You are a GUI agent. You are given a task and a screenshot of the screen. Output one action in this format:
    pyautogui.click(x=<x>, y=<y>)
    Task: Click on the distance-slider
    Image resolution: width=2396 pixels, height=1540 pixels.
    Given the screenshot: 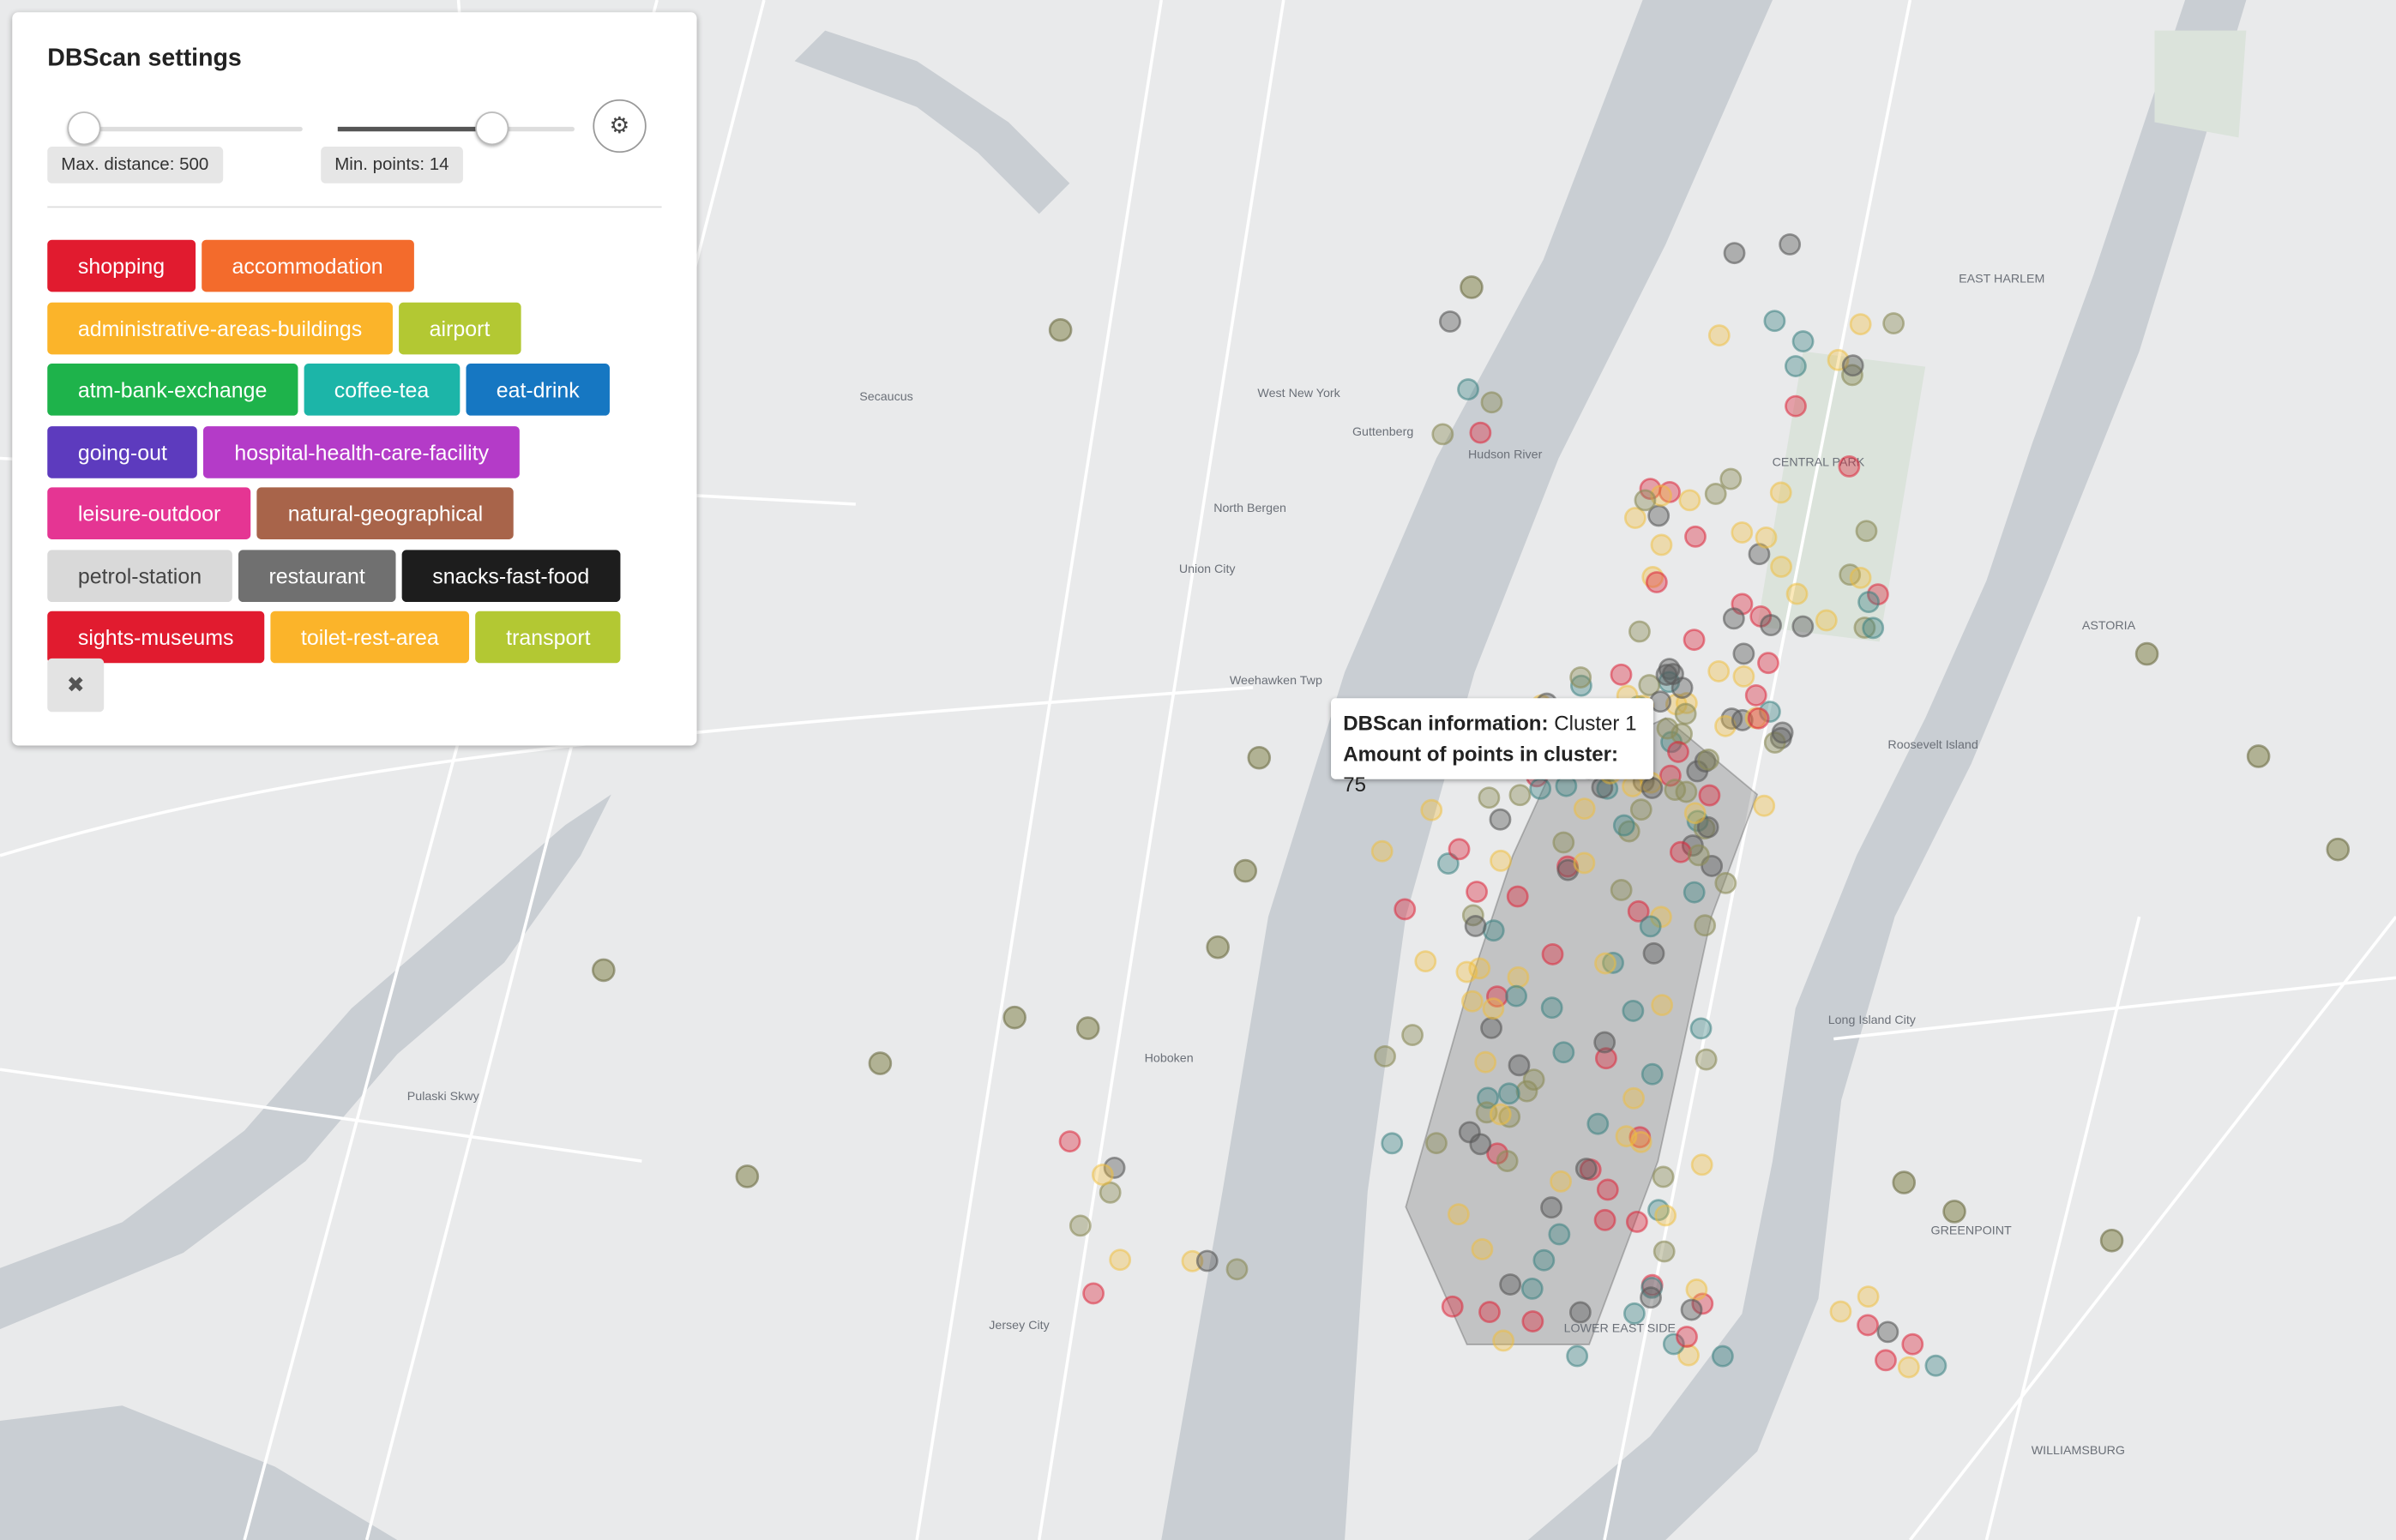 What is the action you would take?
    pyautogui.click(x=186, y=129)
    